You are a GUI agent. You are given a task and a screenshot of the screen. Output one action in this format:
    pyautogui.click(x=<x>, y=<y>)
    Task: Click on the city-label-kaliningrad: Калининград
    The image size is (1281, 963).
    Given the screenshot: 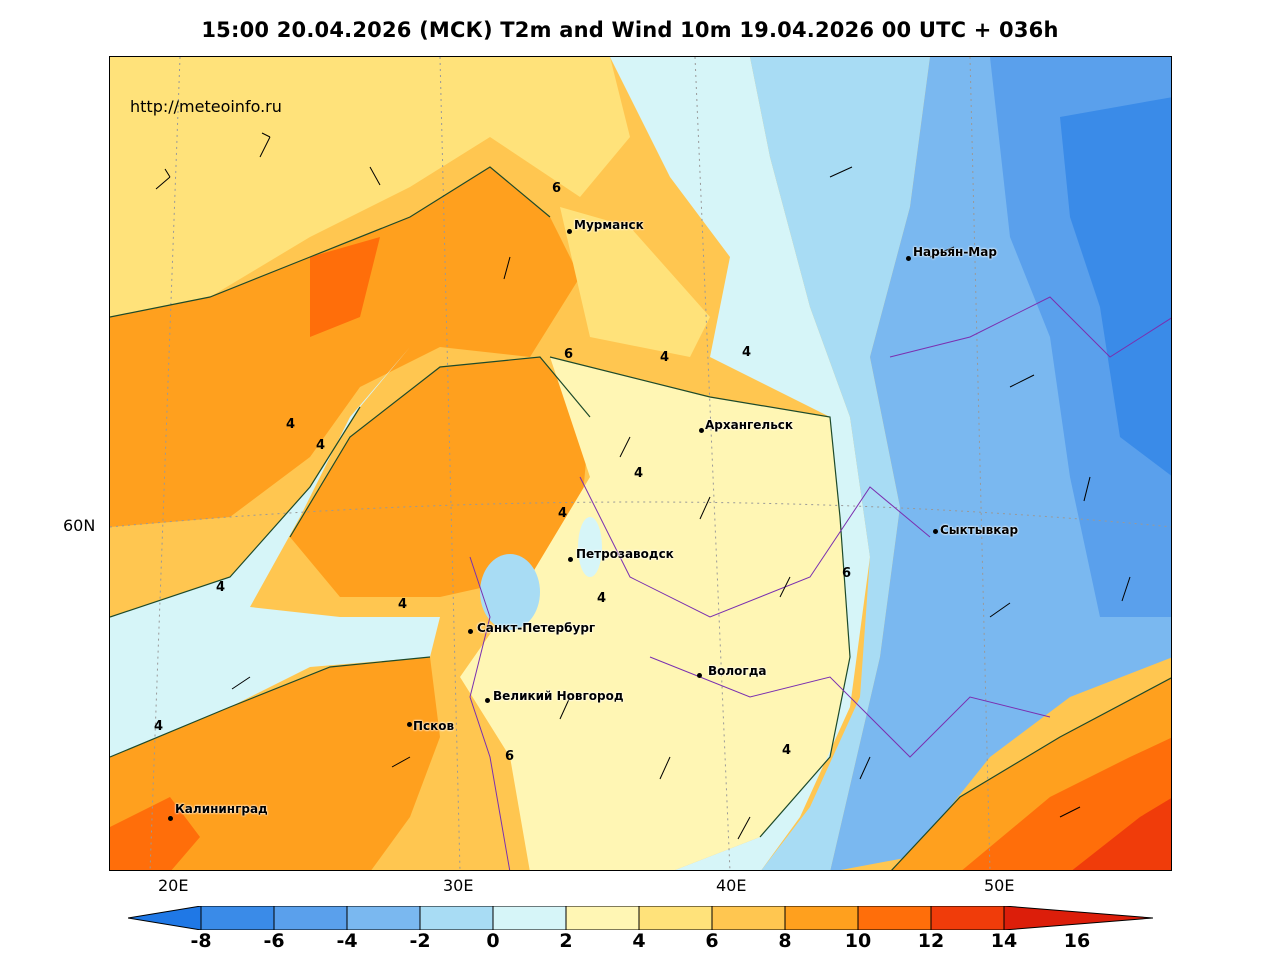 What is the action you would take?
    pyautogui.click(x=221, y=809)
    